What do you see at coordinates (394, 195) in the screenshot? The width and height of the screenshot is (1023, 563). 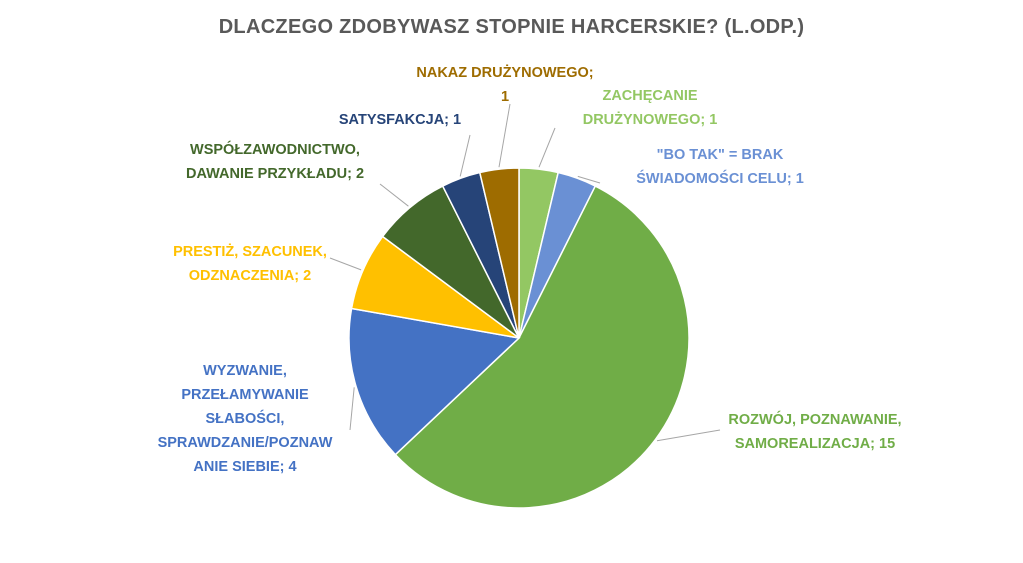 I see `leader-line-wspolzawodnictwo` at bounding box center [394, 195].